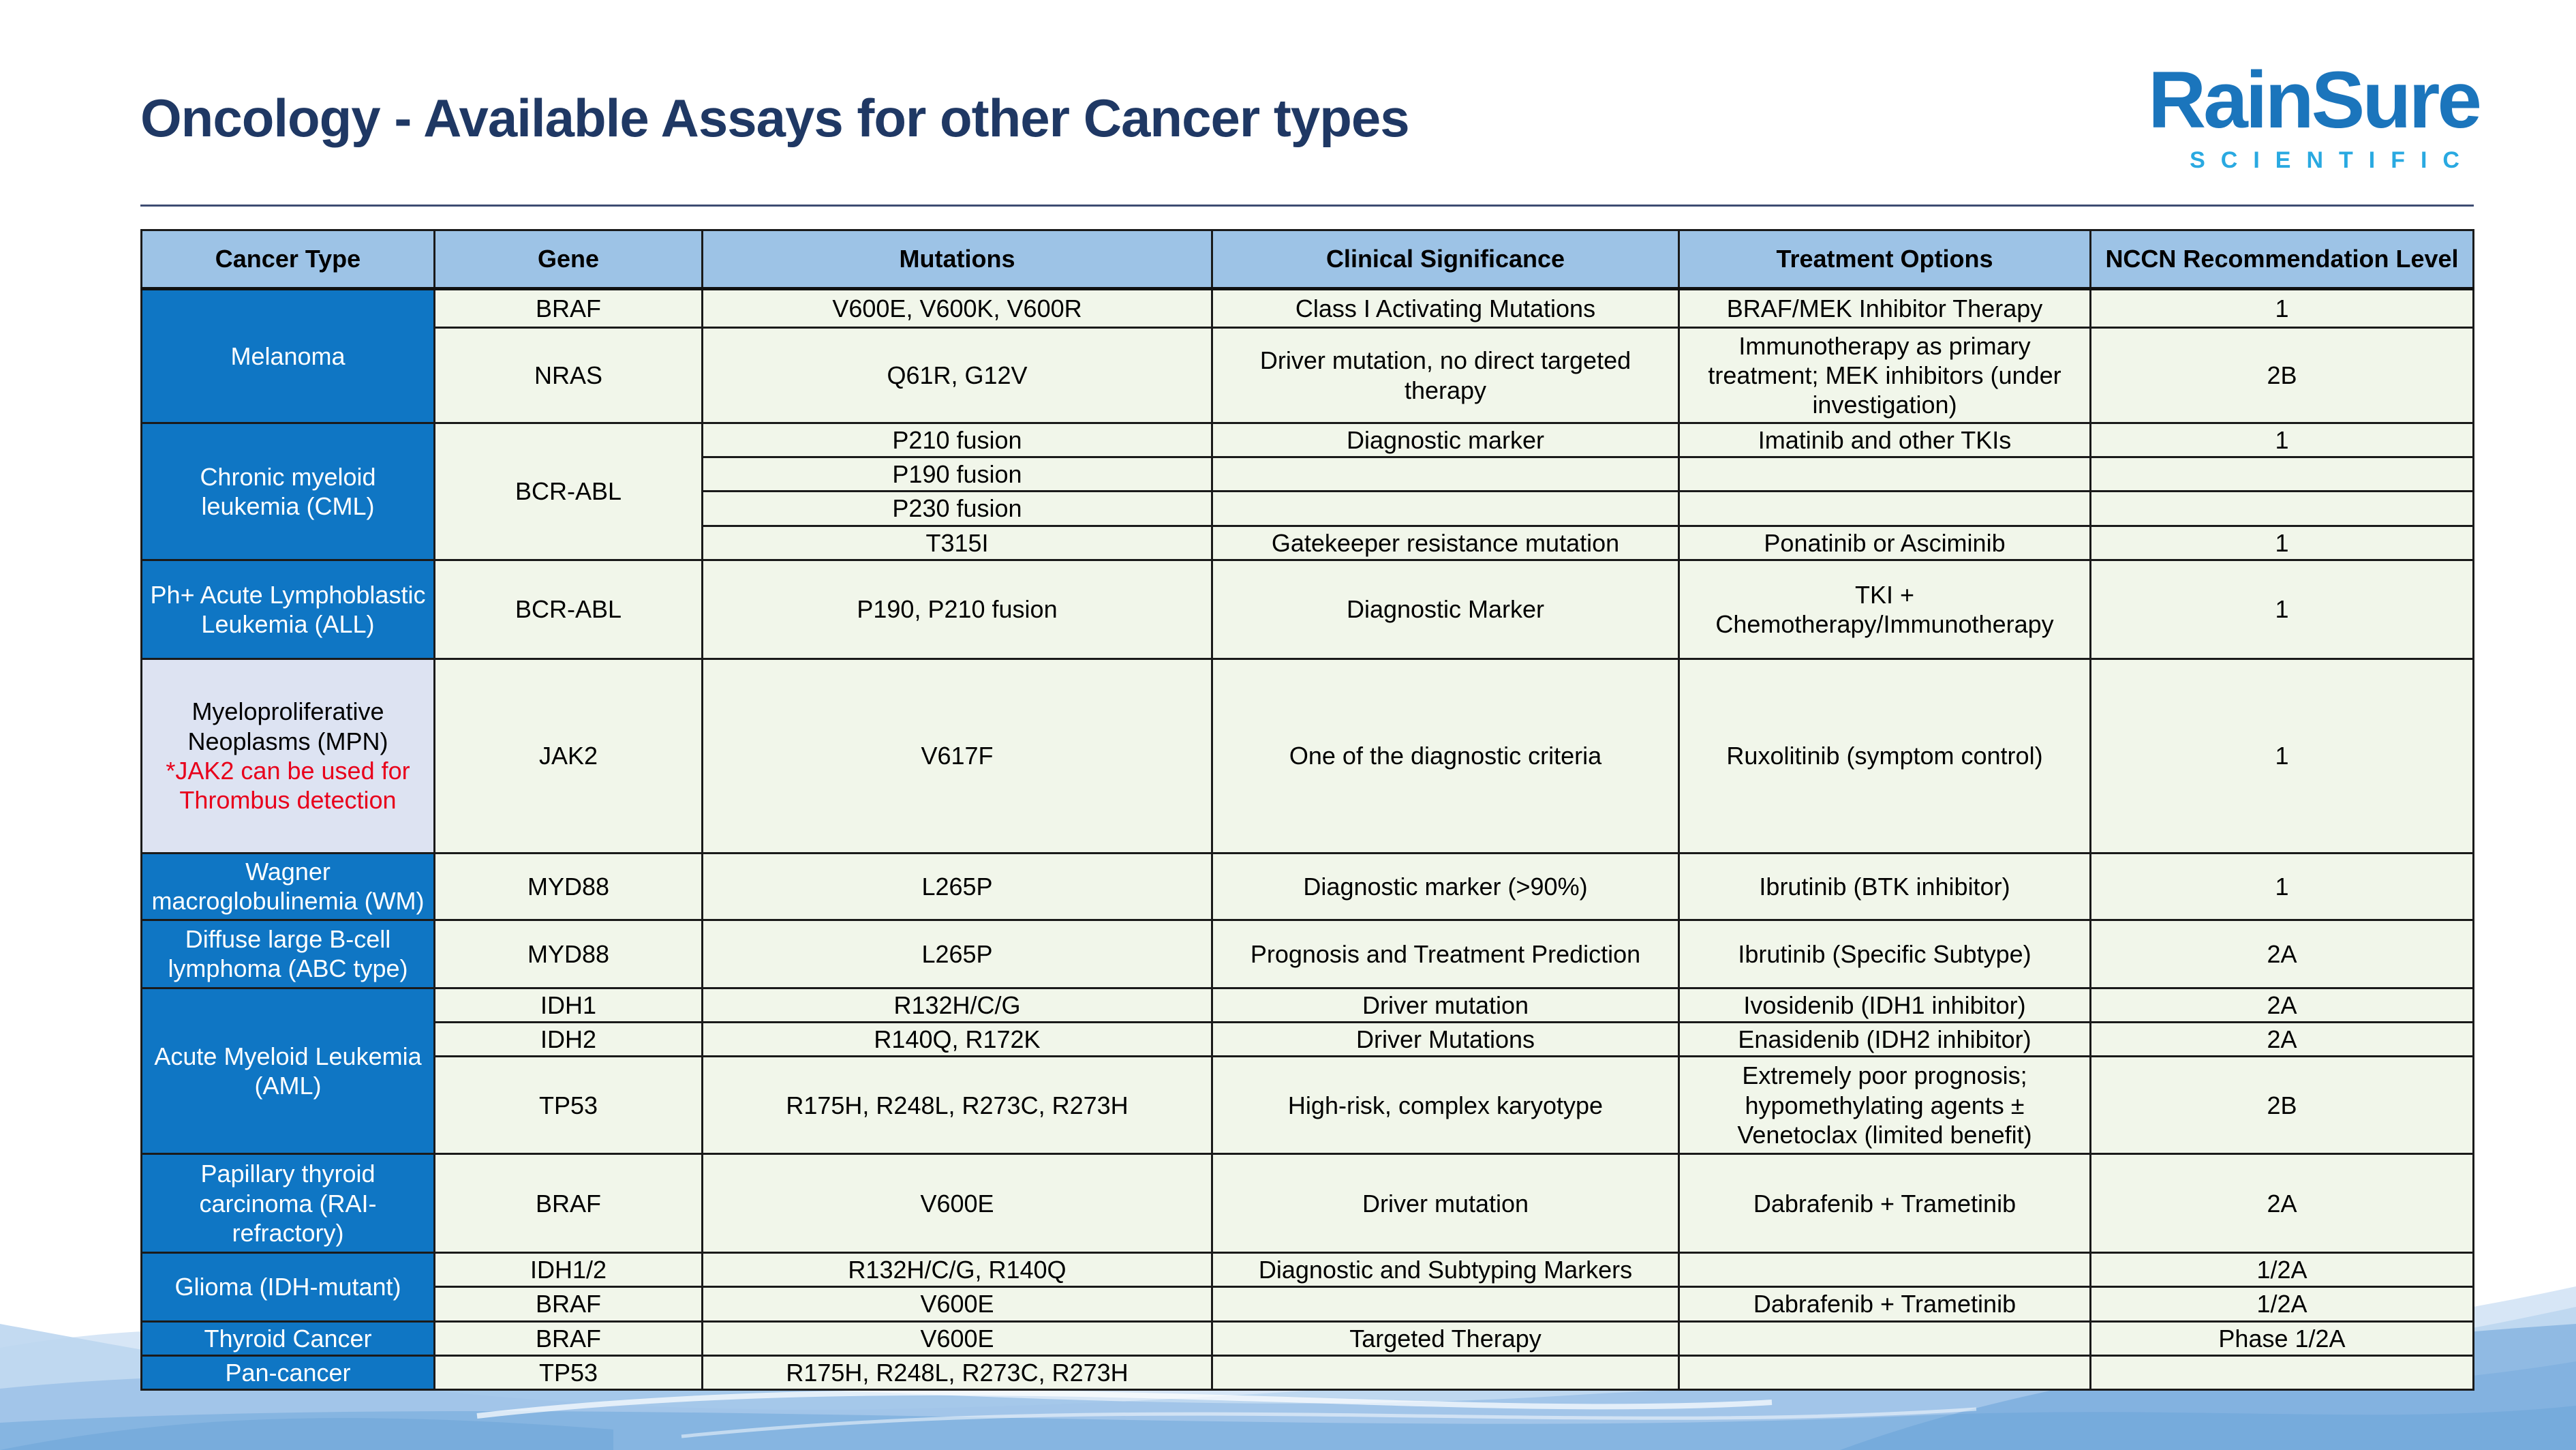  Describe the element at coordinates (1308, 475) in the screenshot. I see `table-row: P190 fusion` at that location.